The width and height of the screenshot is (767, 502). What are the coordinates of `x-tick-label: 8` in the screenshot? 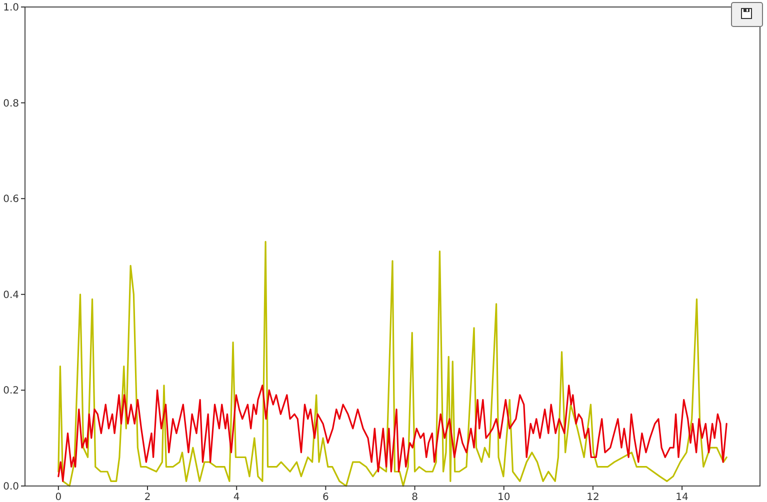 It's located at (415, 497).